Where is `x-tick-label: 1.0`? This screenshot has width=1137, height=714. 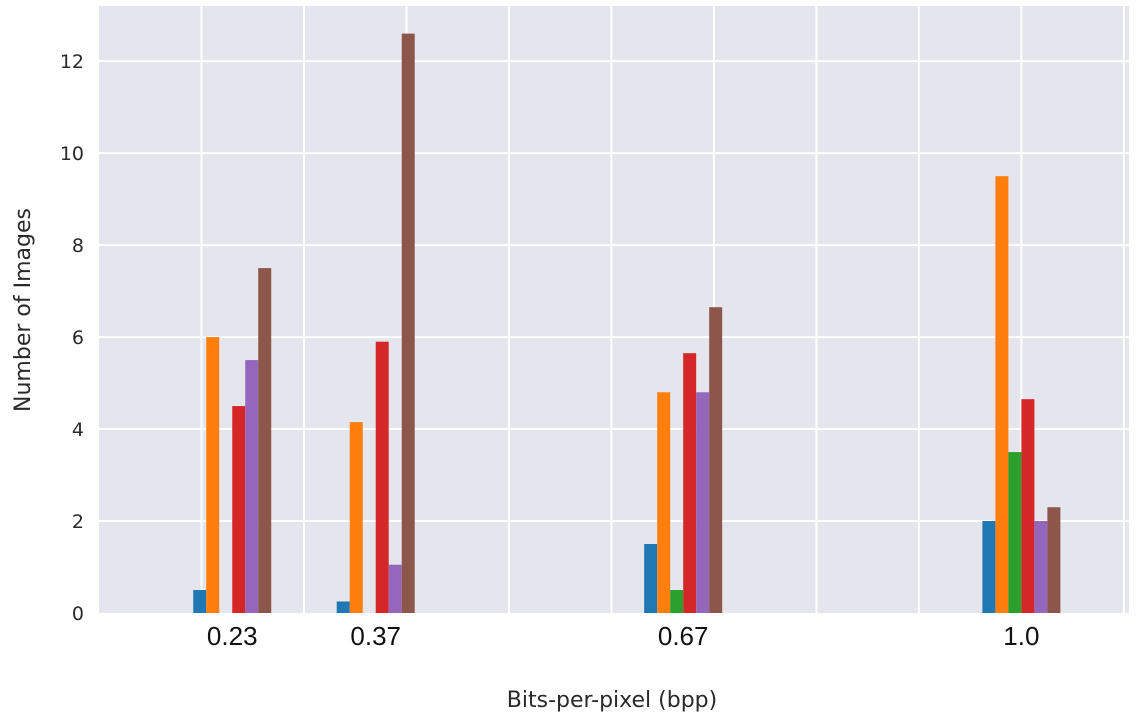 x-tick-label: 1.0 is located at coordinates (1021, 636).